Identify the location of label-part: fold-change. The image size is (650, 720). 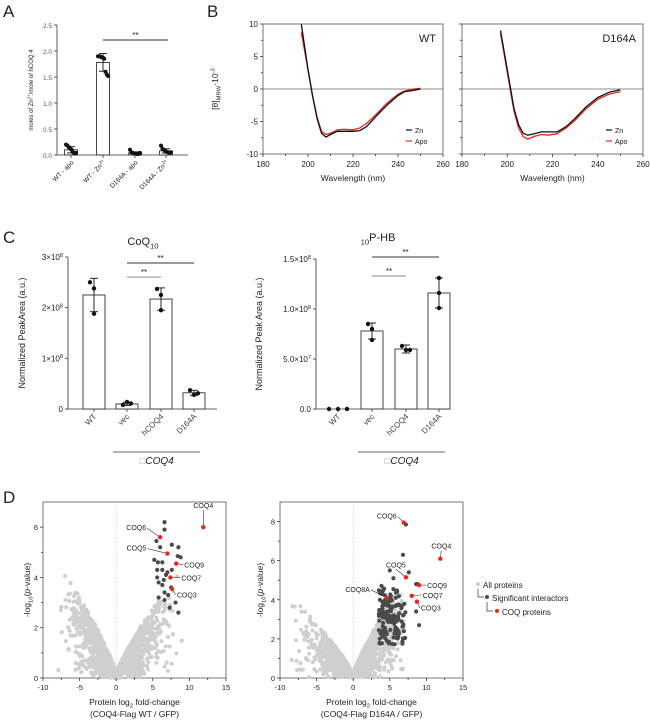
(156, 702).